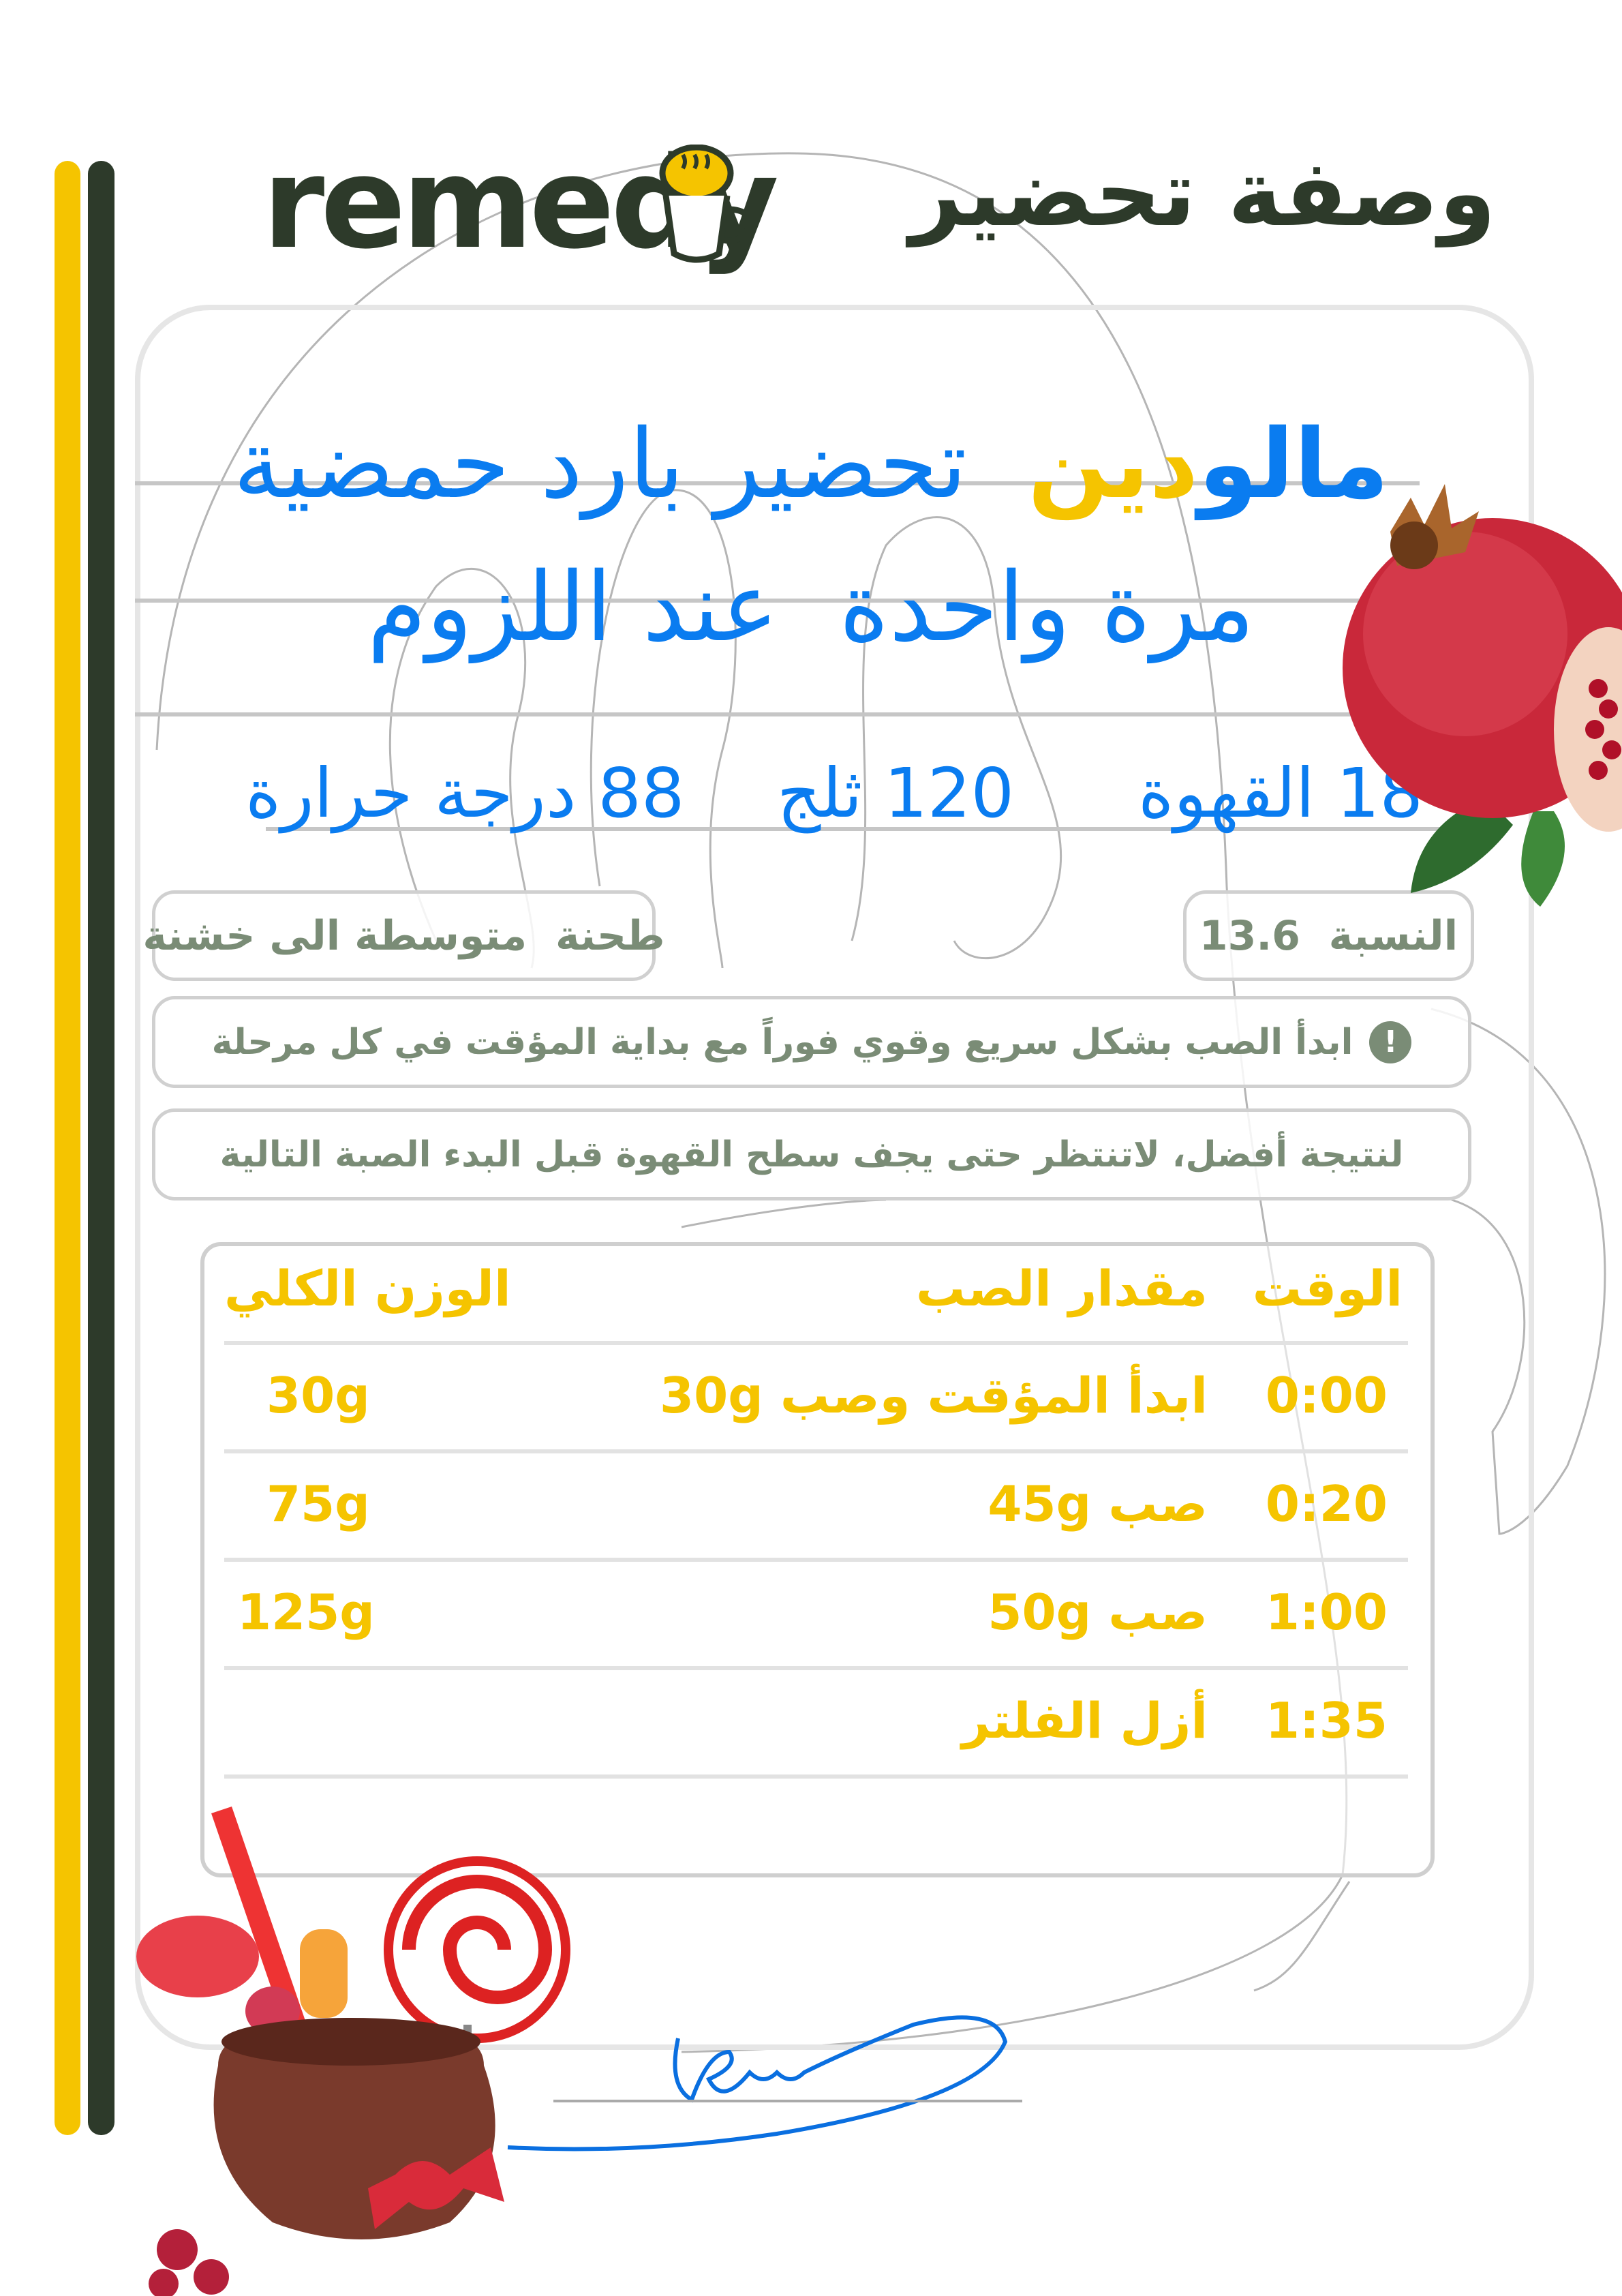 The width and height of the screenshot is (1622, 2296). I want to click on ratio-badge: النسبة 13.6, so click(1328, 935).